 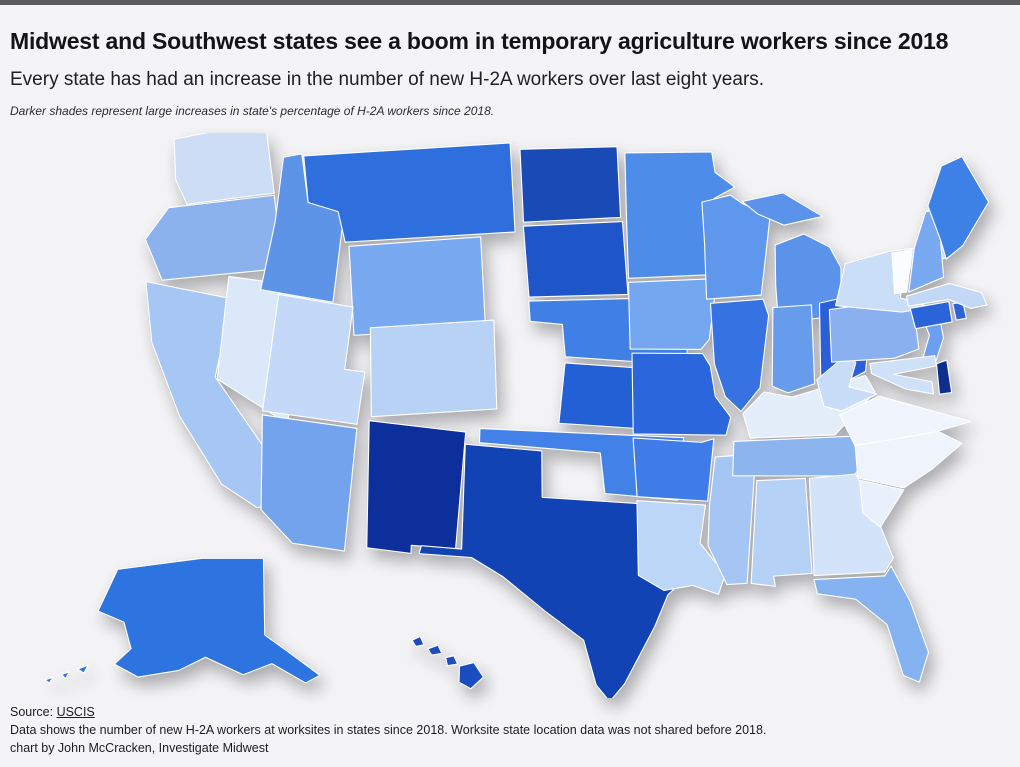 I want to click on state-sc, so click(x=881, y=503).